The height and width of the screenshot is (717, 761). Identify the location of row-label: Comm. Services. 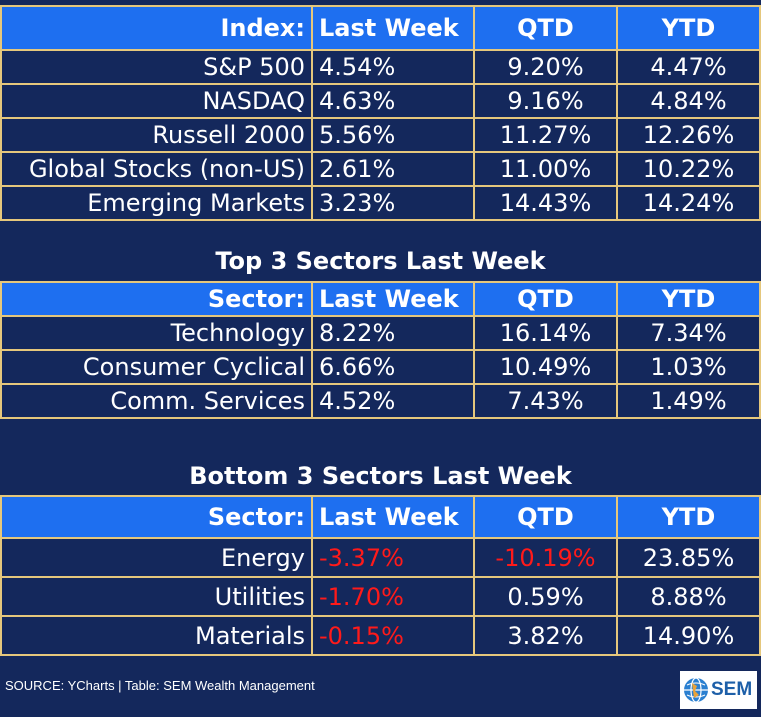
(156, 401).